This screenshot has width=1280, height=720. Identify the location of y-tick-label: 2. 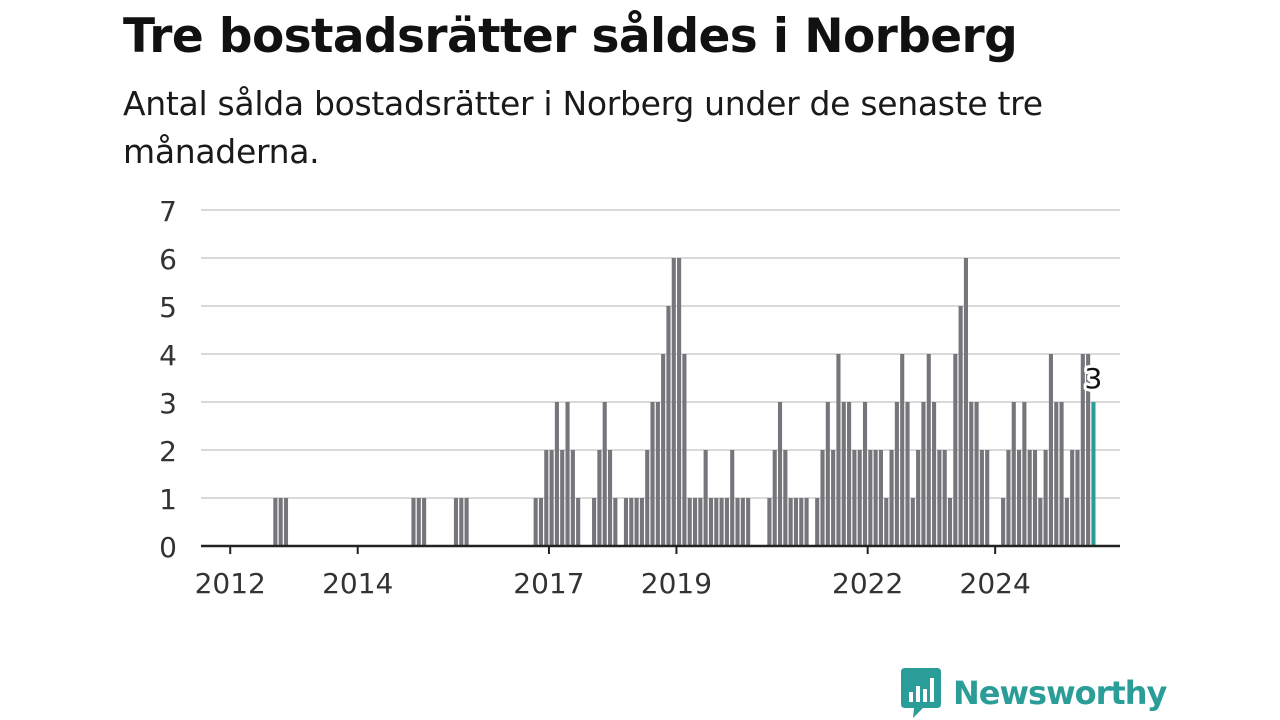
(168, 451).